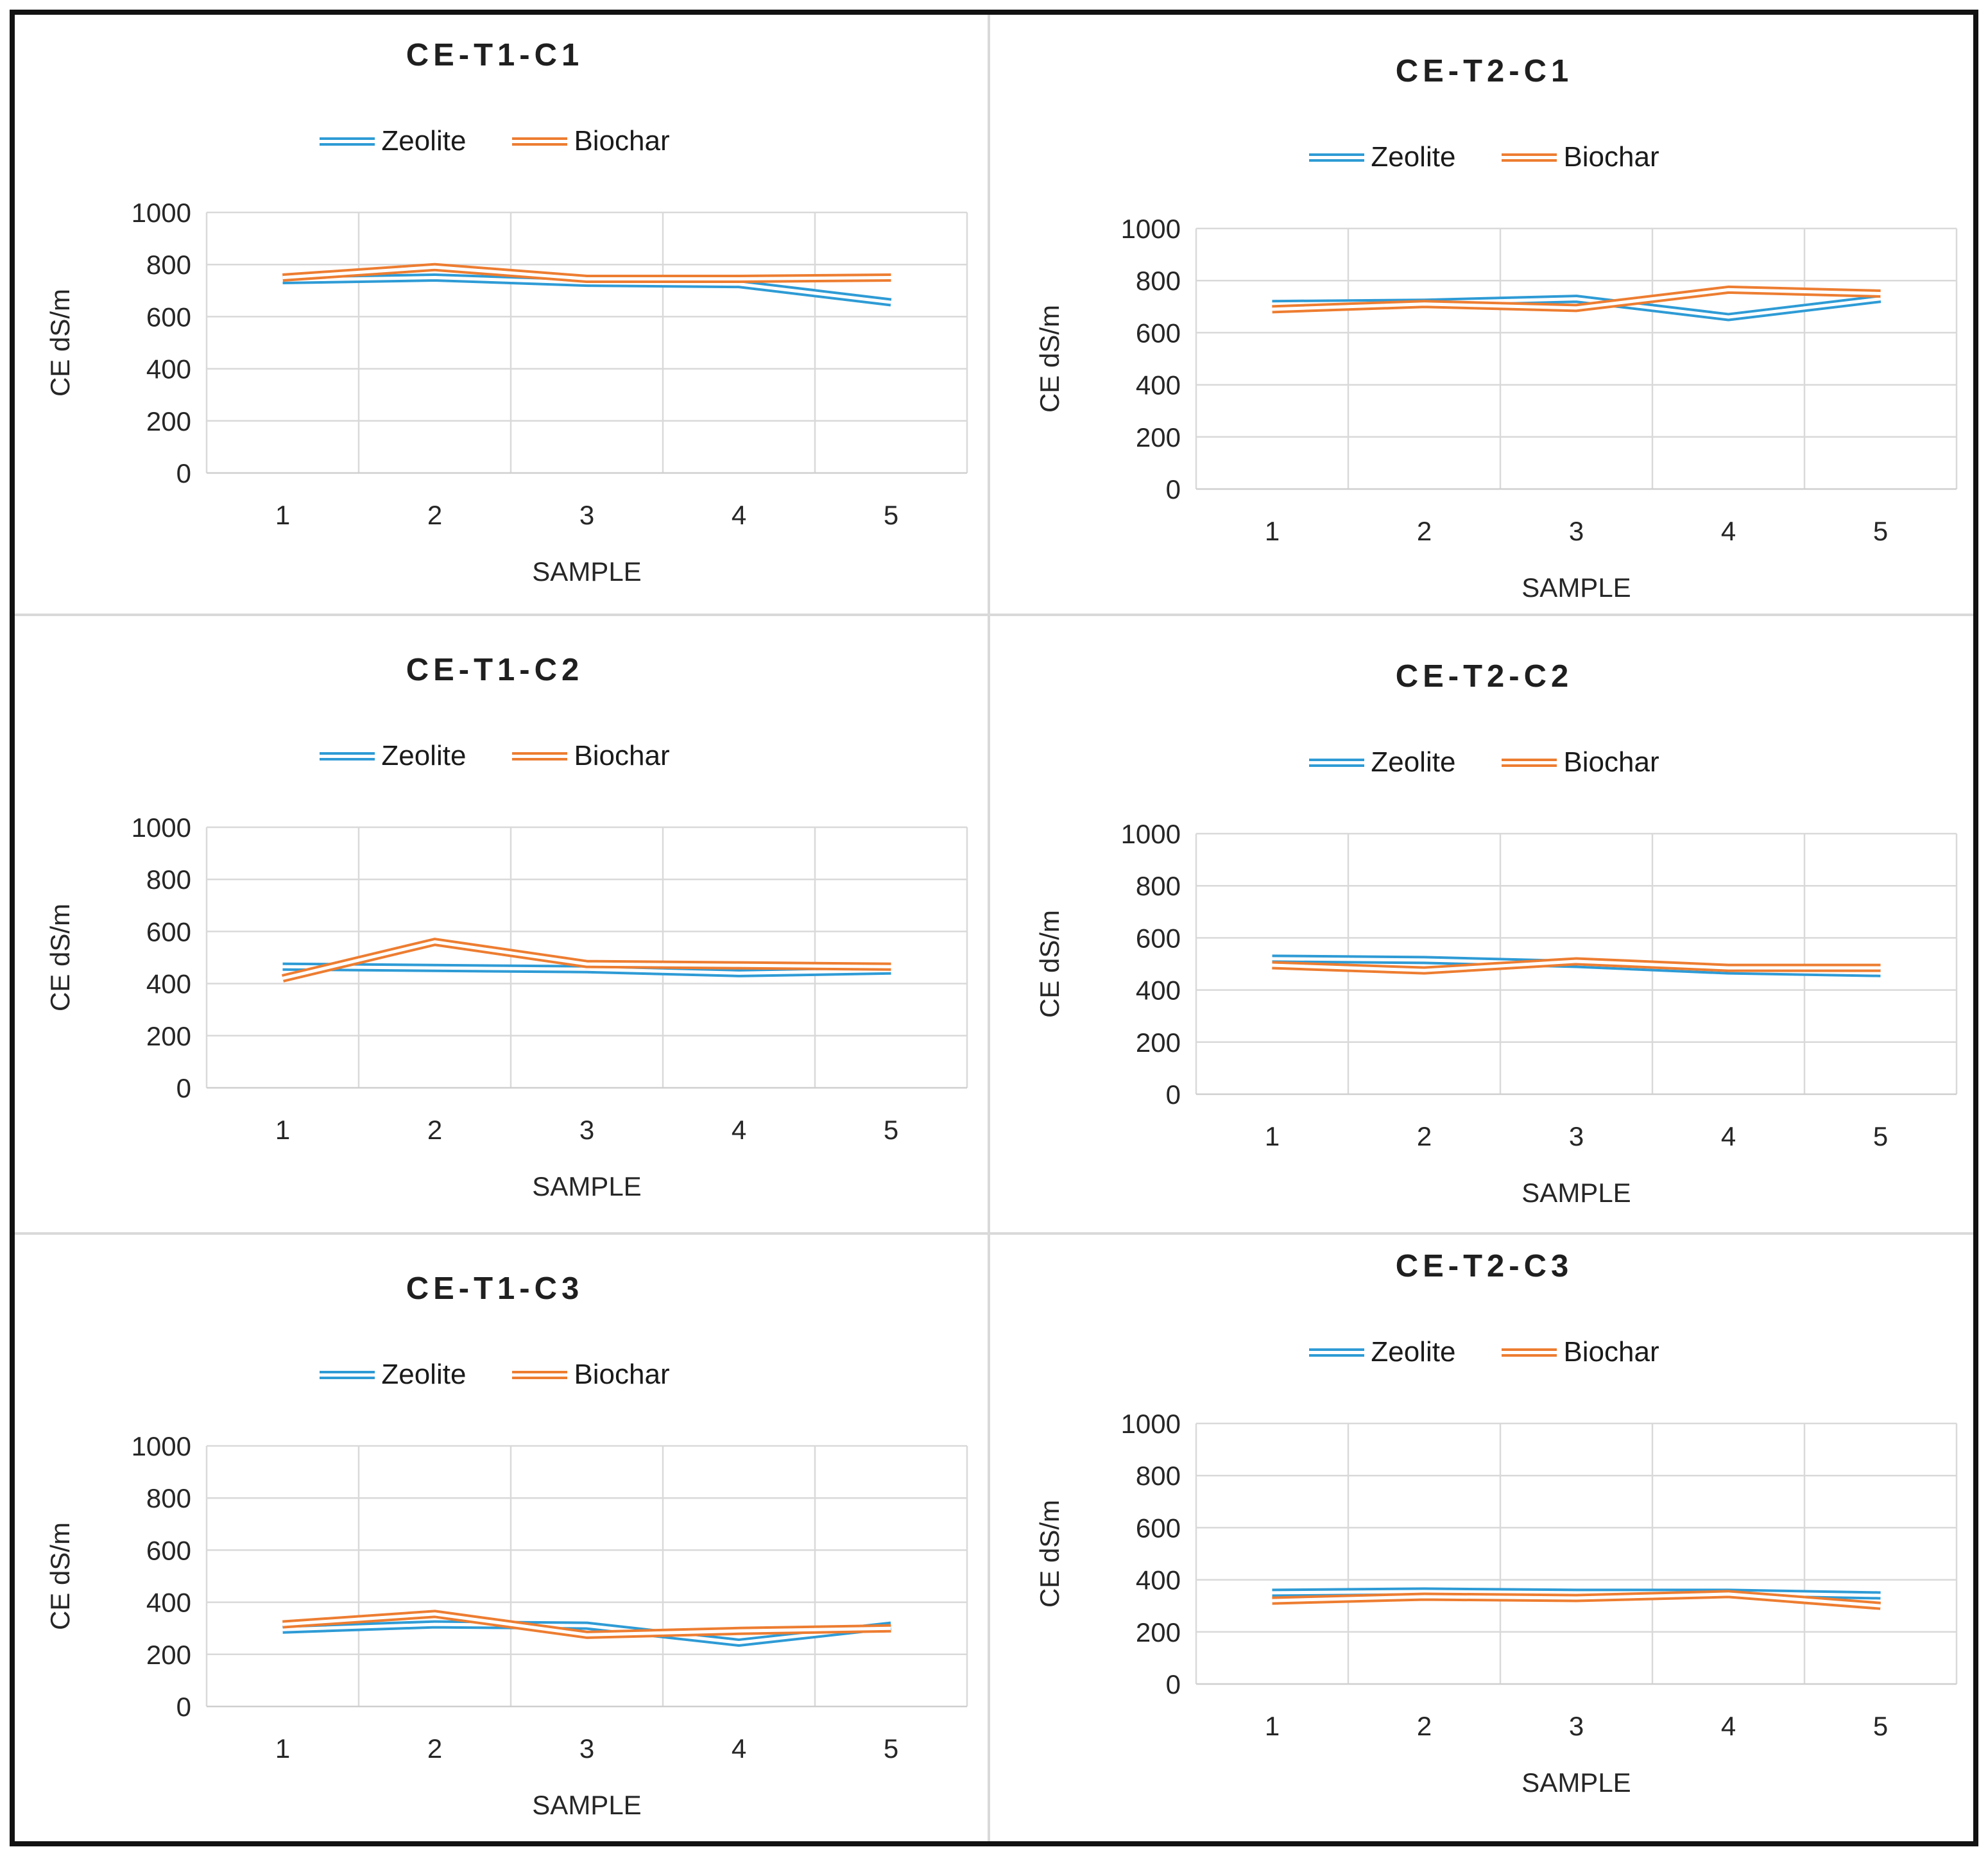  I want to click on chart-canvas-ce-t2-c2: 0 200 400 600 800 1000 CE dS/m 1 2 3 4 5 SAMPLE, so click(1496, 1014).